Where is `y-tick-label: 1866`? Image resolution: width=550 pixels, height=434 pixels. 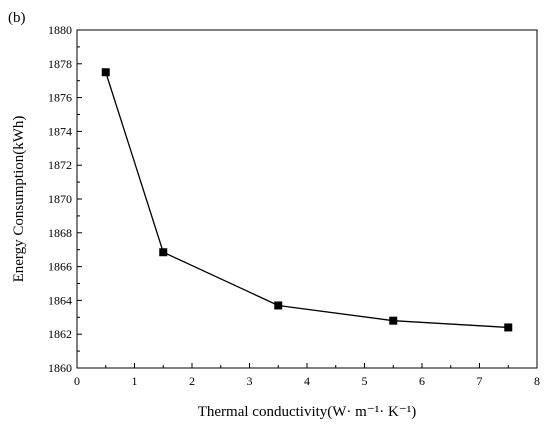
y-tick-label: 1866 is located at coordinates (60, 267).